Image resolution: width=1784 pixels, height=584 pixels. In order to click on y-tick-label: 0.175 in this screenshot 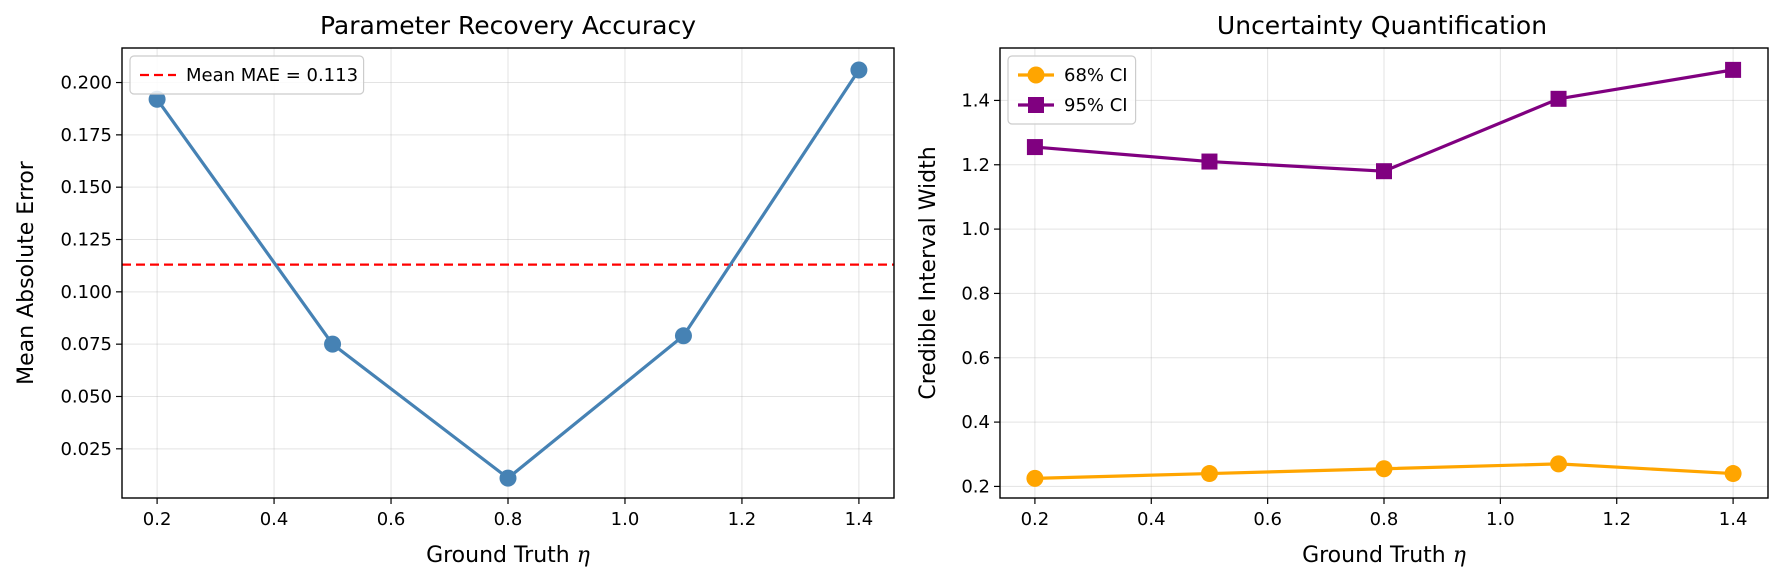, I will do `click(86, 135)`.